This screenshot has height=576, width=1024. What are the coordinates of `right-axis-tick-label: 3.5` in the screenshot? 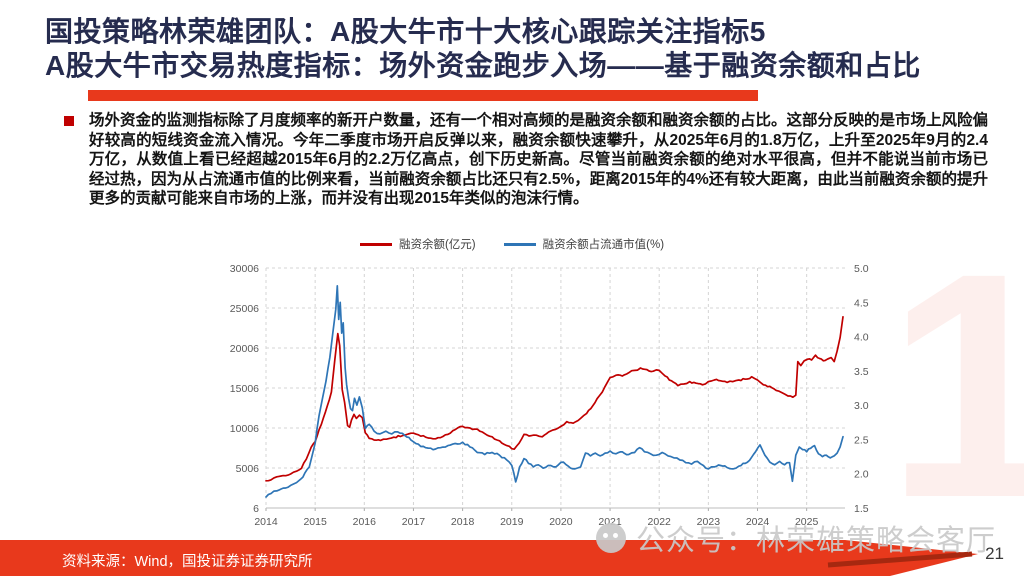 It's located at (861, 372).